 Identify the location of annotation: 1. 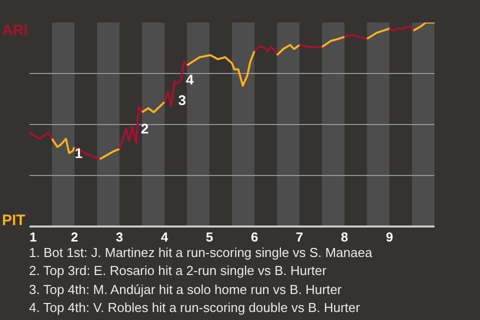
(78, 153).